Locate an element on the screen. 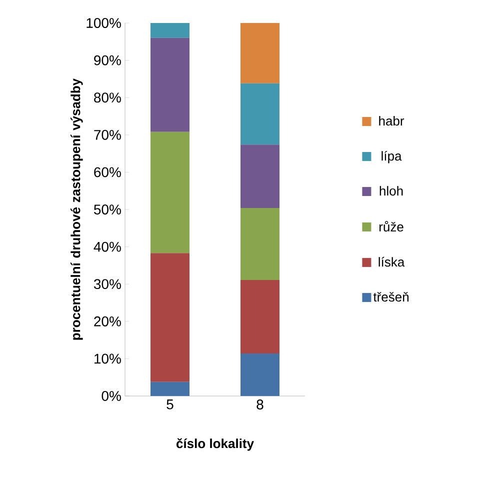 The image size is (494, 501). y-tick-label: 80% is located at coordinates (107, 97).